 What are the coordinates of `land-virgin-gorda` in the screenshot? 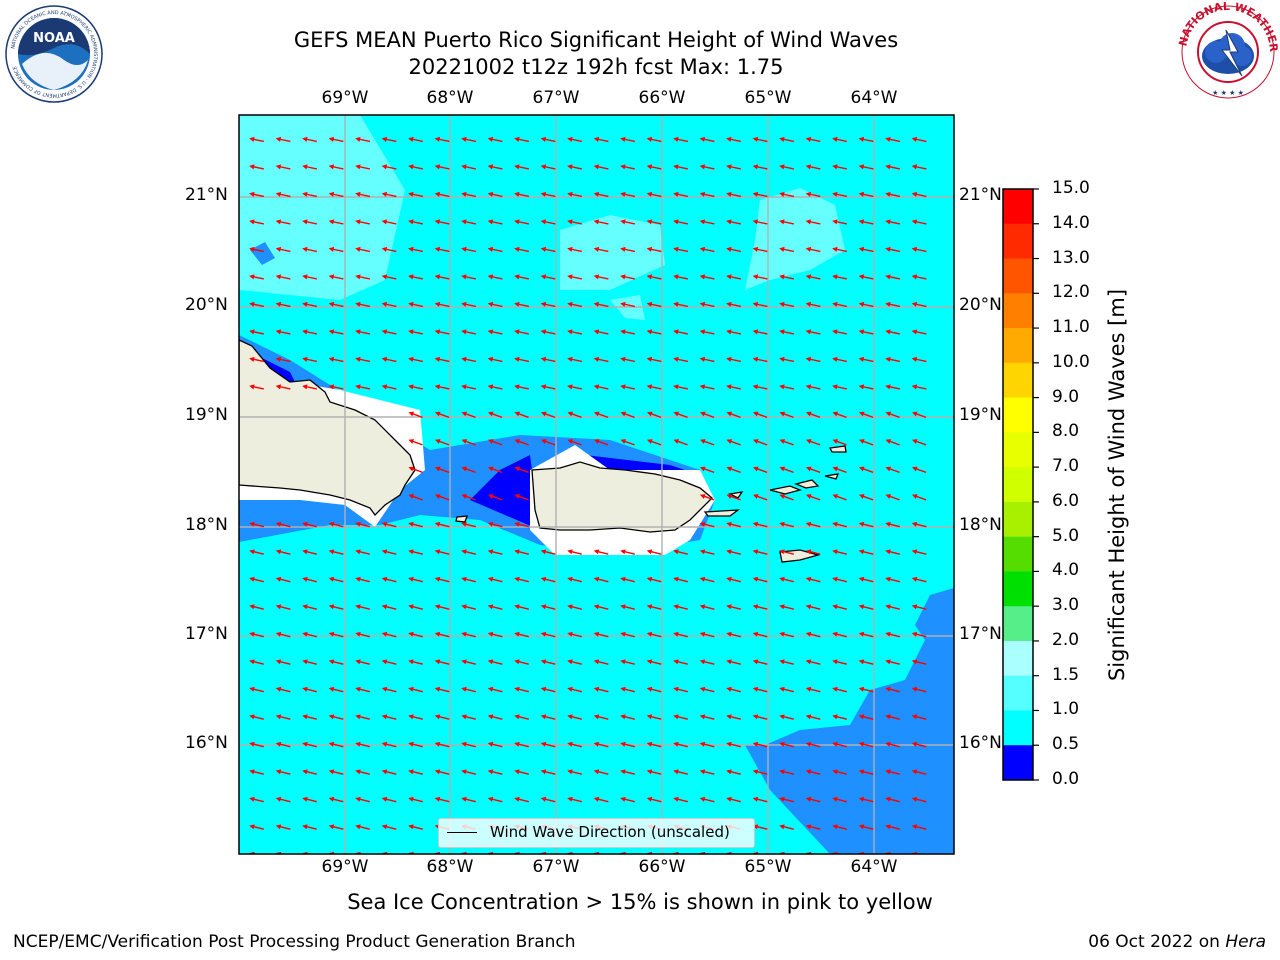 It's located at (832, 476).